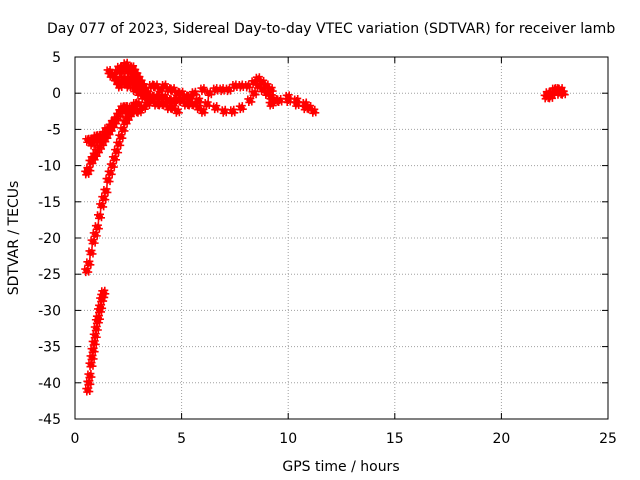 This screenshot has width=640, height=480. Describe the element at coordinates (49, 167) in the screenshot. I see `y-tick-label: -10` at that location.